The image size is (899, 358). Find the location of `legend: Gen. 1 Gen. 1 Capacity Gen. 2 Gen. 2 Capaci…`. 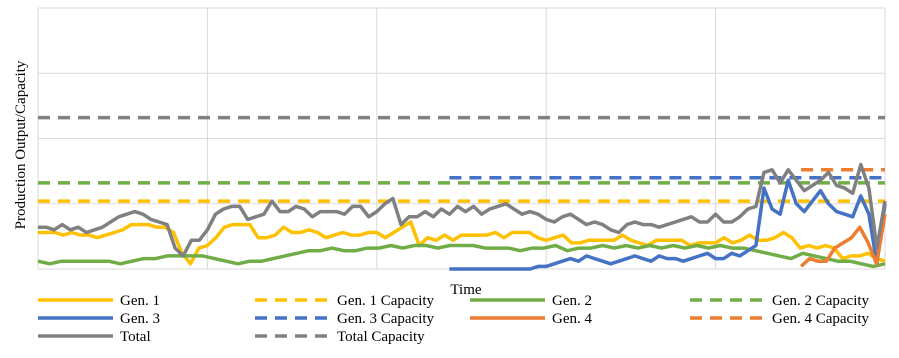

legend: Gen. 1 Gen. 1 Capacity Gen. 2 Gen. 2 Capaci… is located at coordinates (454, 319).